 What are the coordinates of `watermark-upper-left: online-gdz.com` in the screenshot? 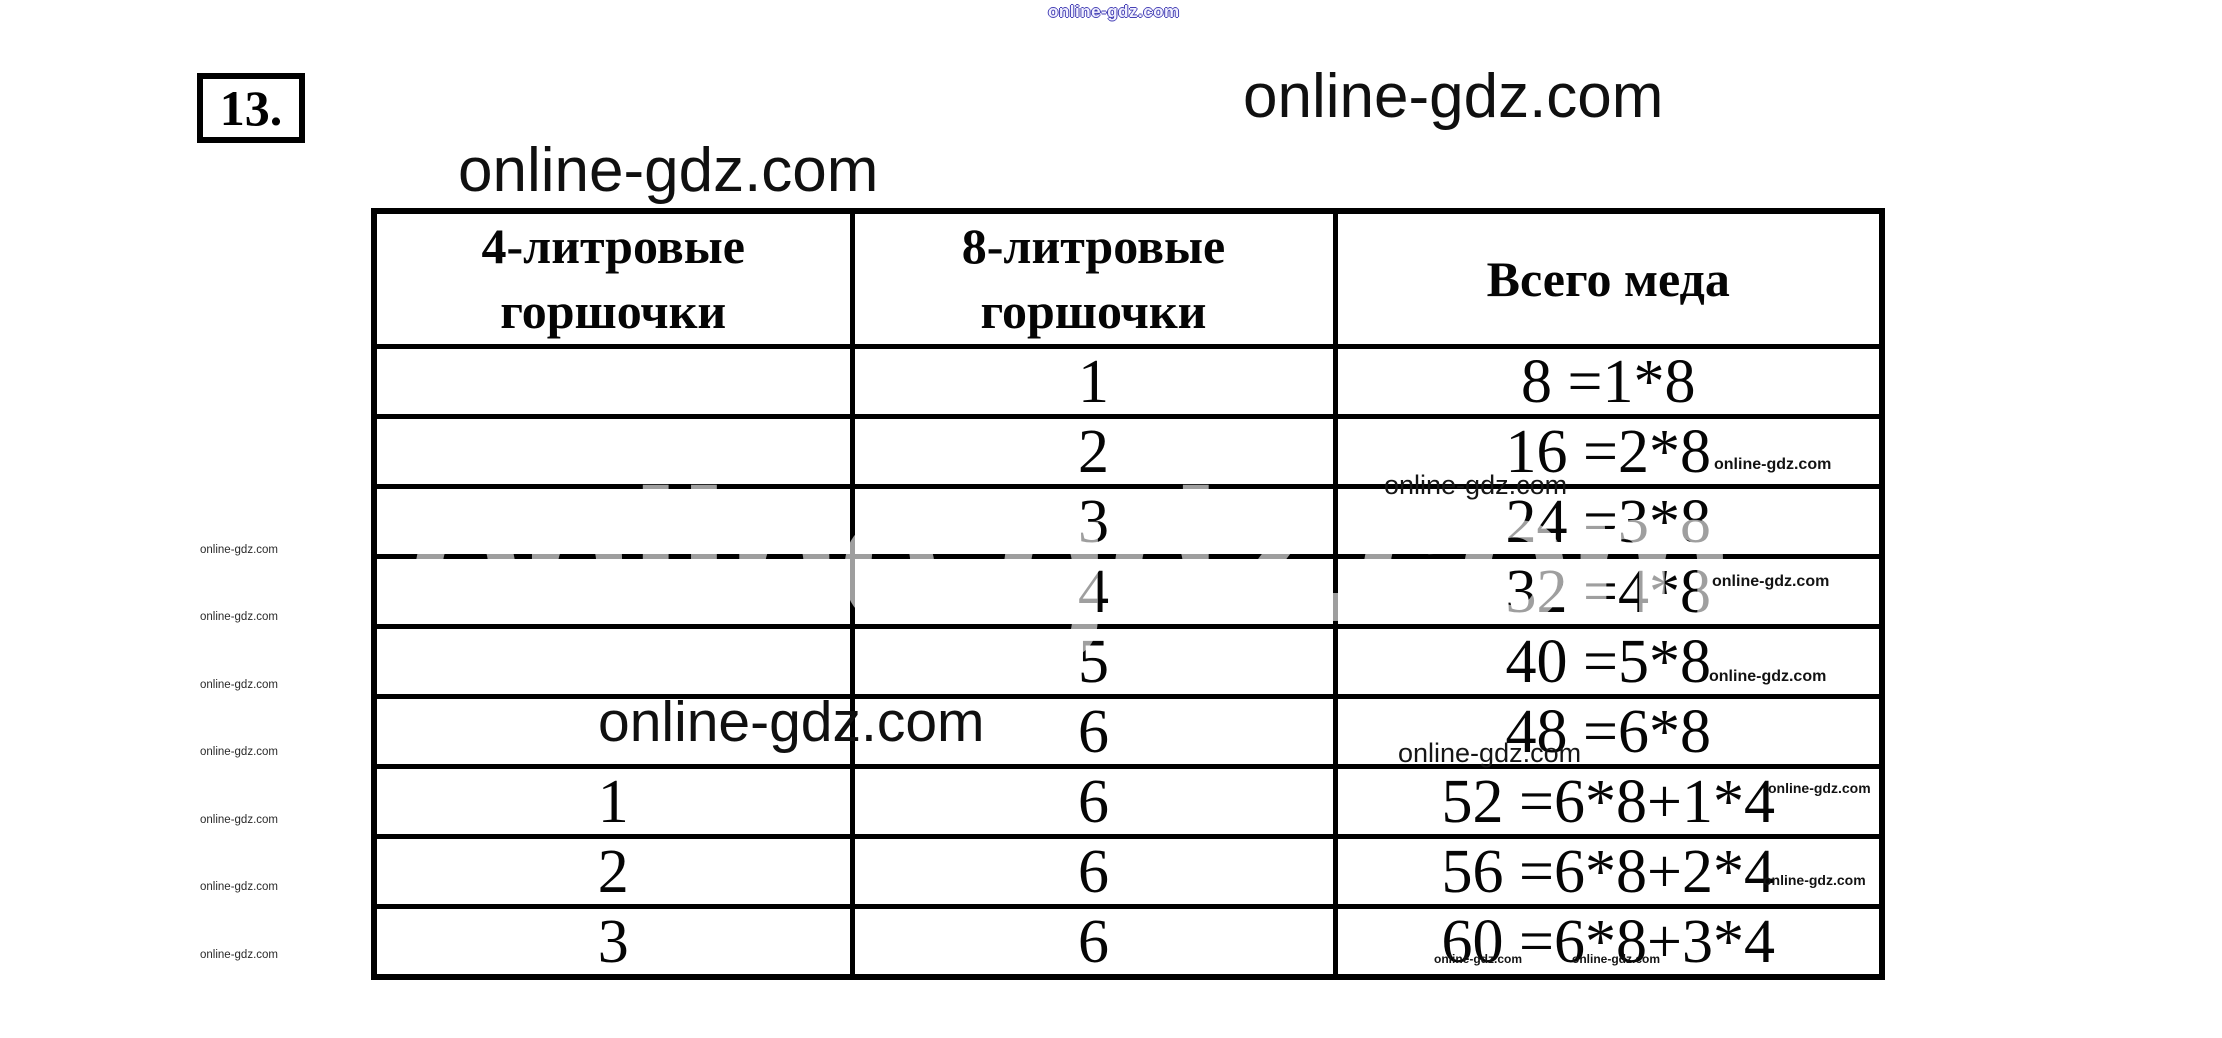 It's located at (668, 170).